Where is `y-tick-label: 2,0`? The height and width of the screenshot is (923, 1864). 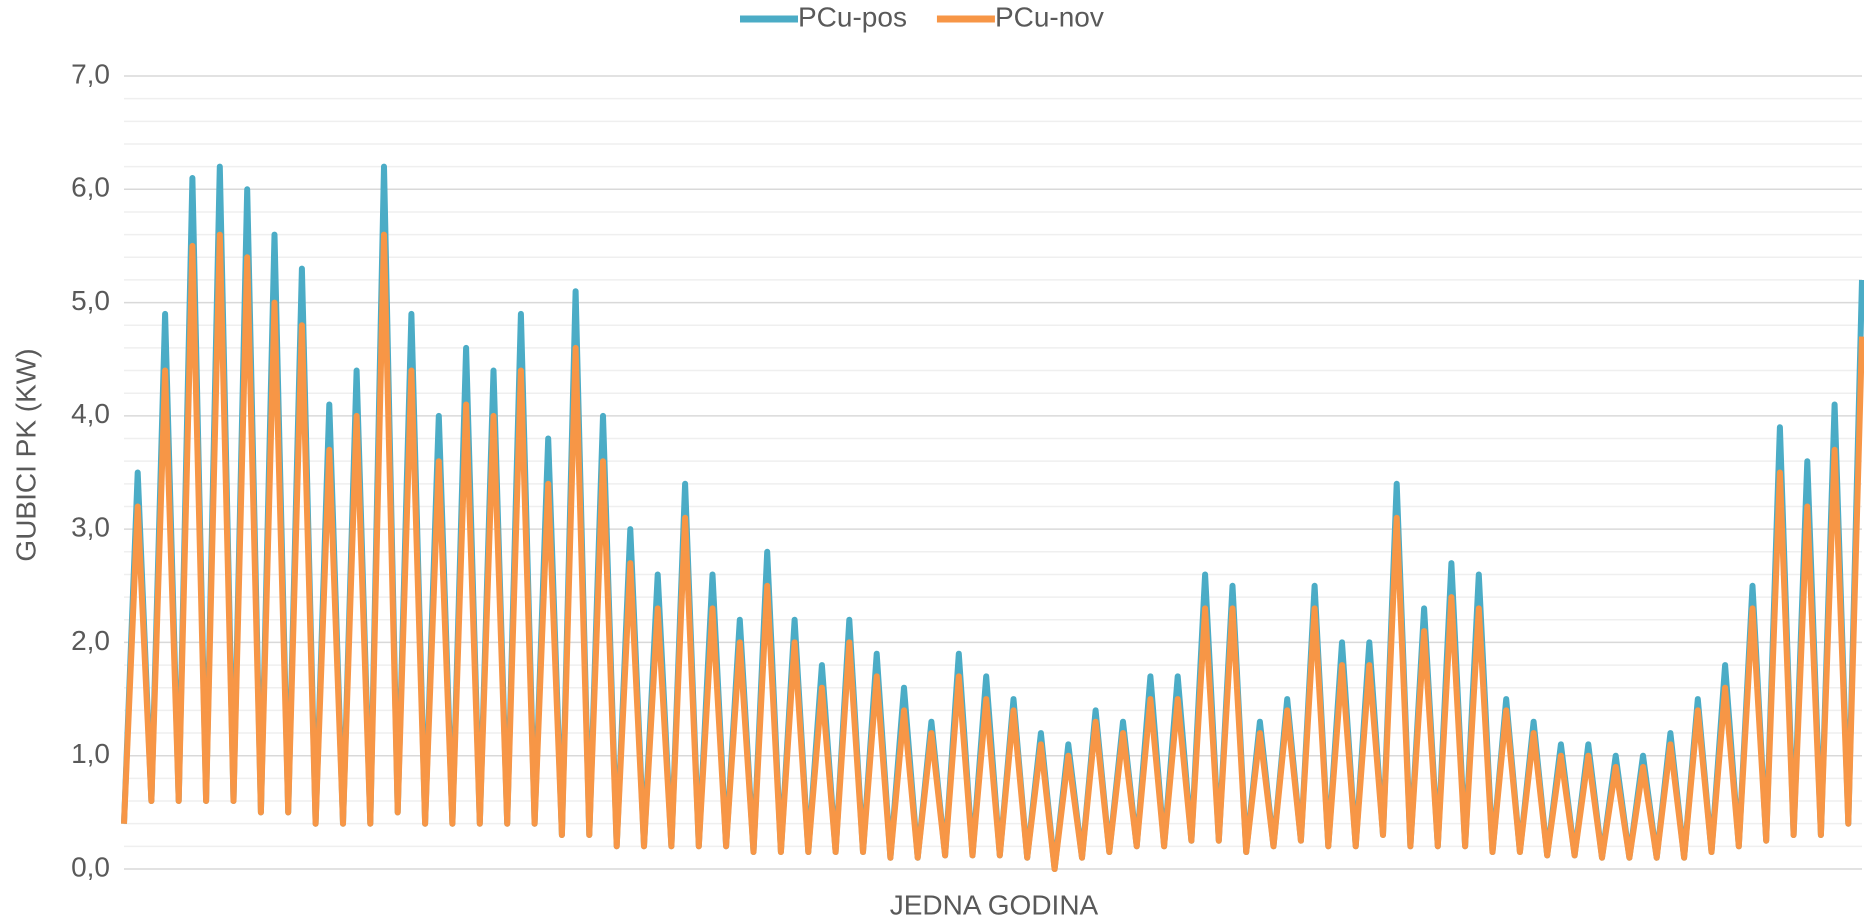 y-tick-label: 2,0 is located at coordinates (90, 640).